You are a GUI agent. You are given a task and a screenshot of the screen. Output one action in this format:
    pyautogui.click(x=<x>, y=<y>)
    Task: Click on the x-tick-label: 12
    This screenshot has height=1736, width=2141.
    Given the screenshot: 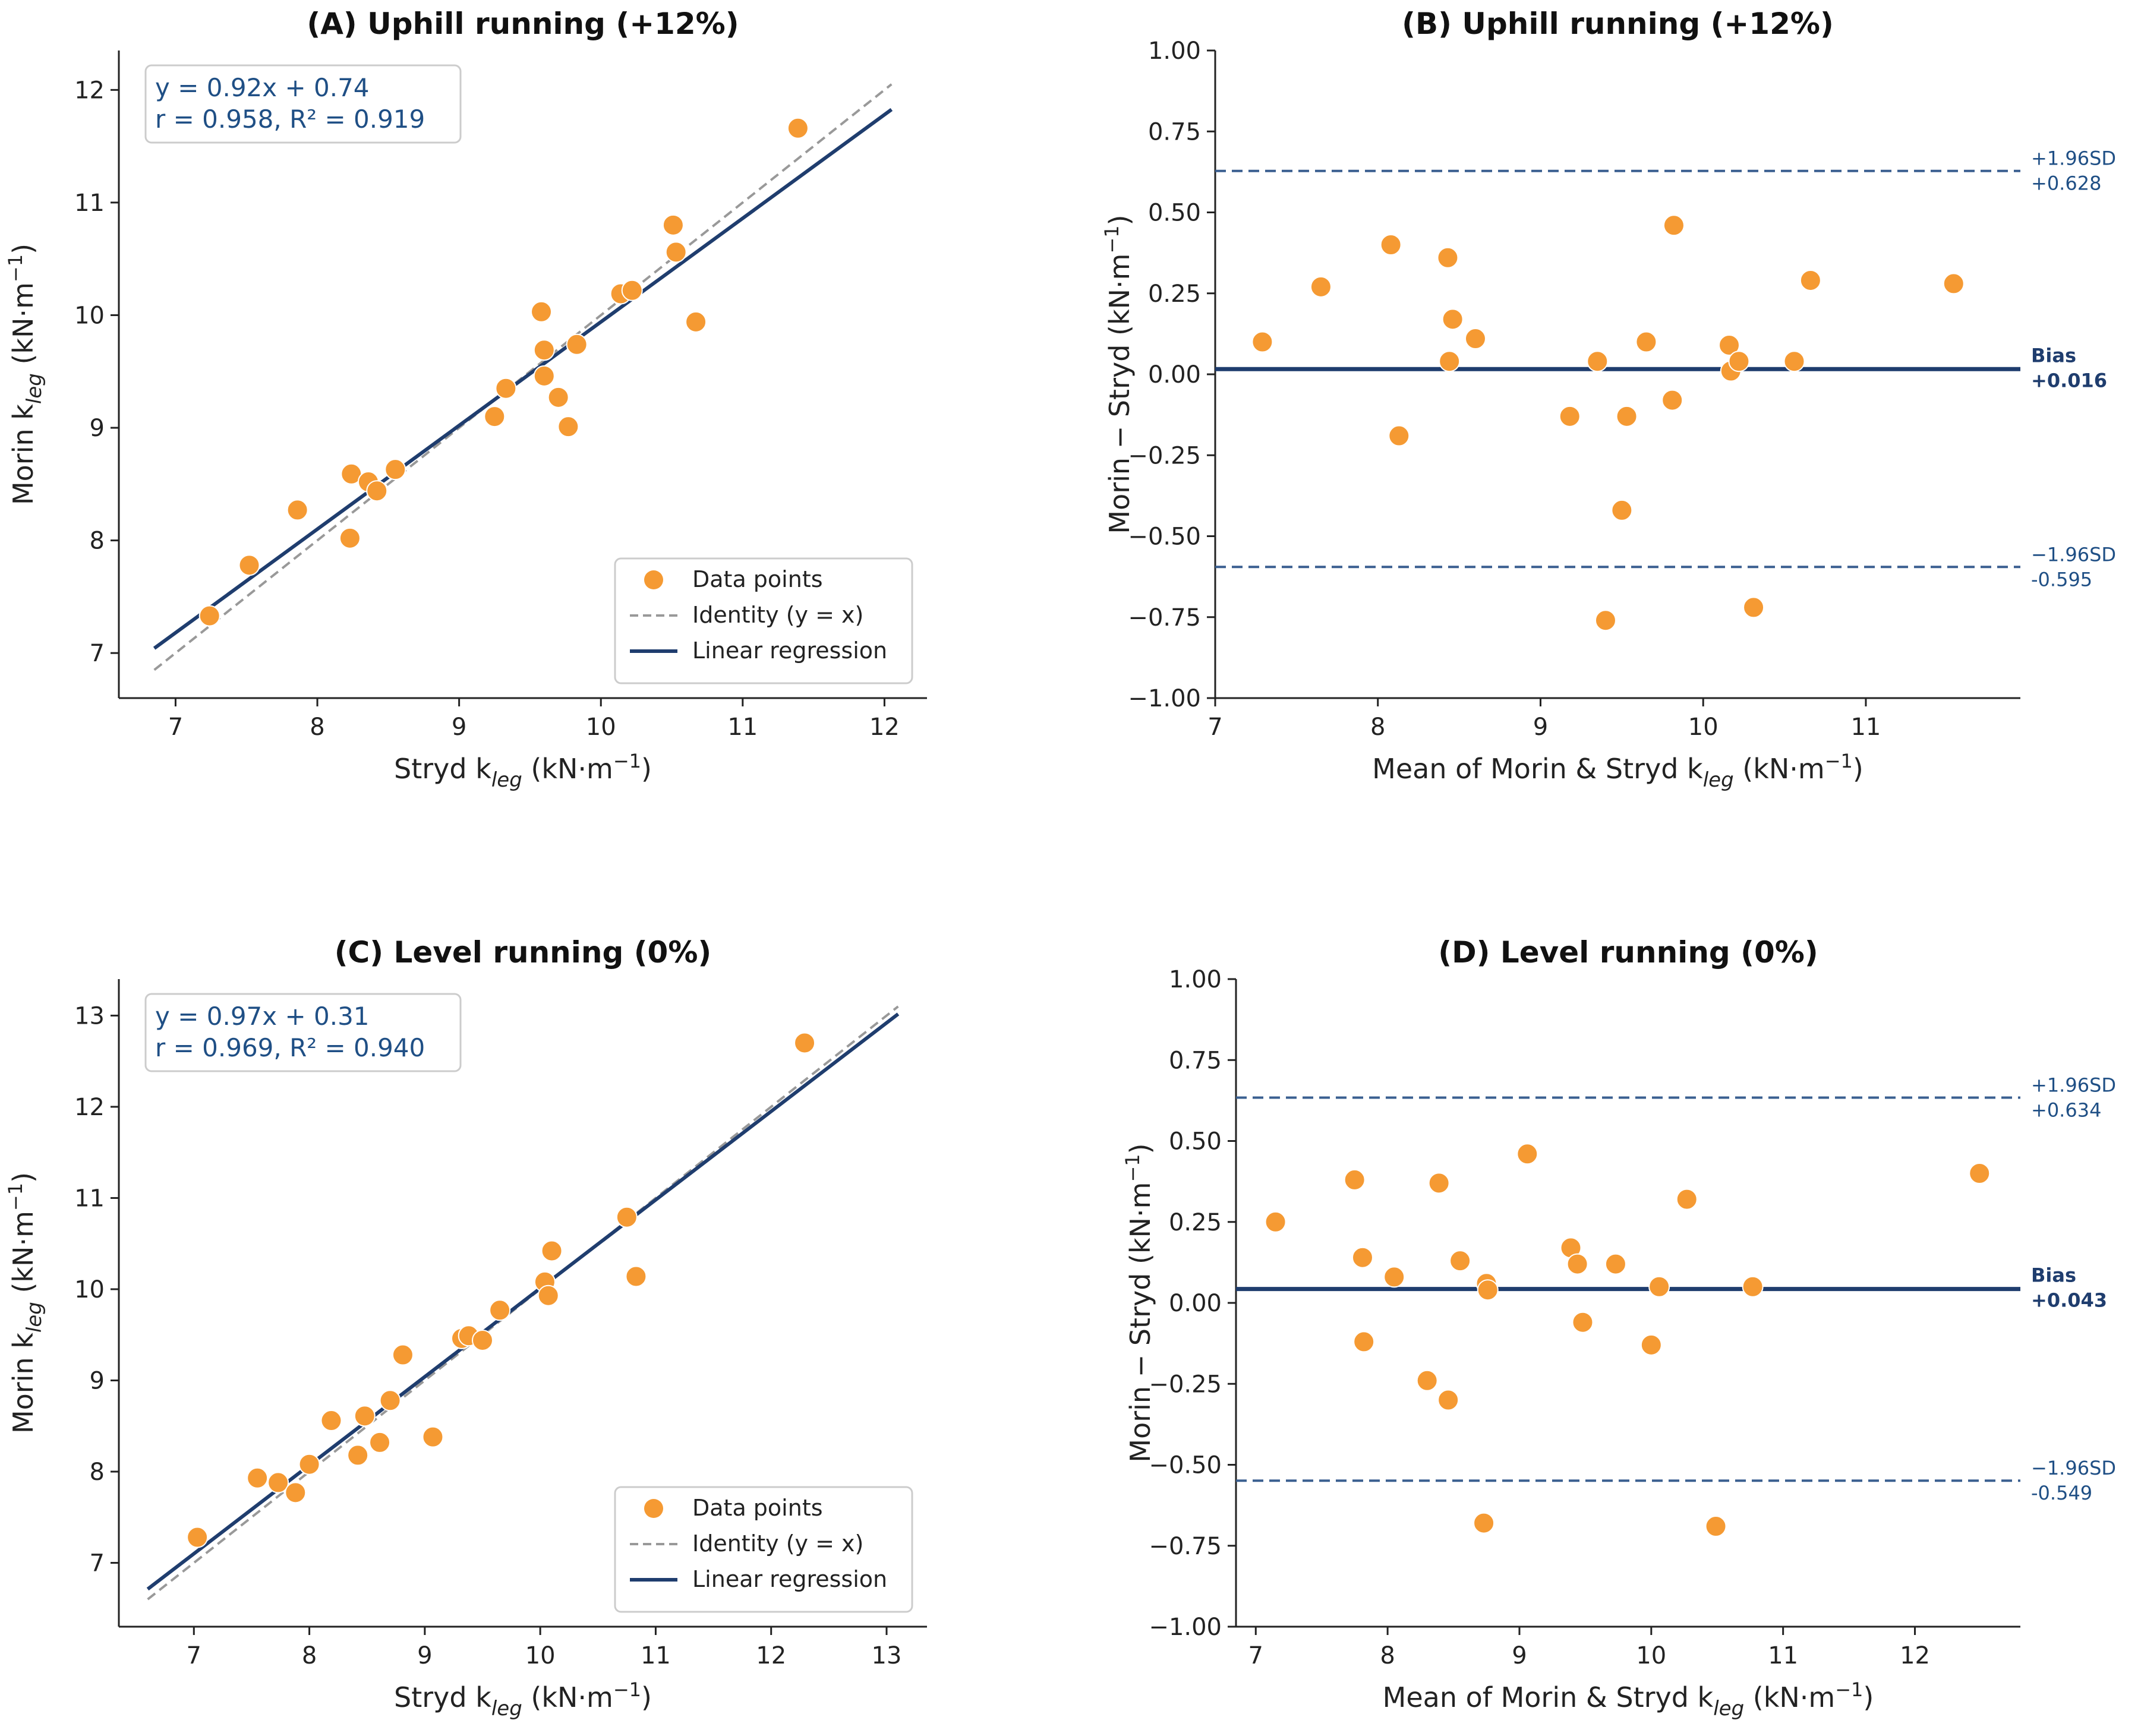 What is the action you would take?
    pyautogui.click(x=884, y=727)
    